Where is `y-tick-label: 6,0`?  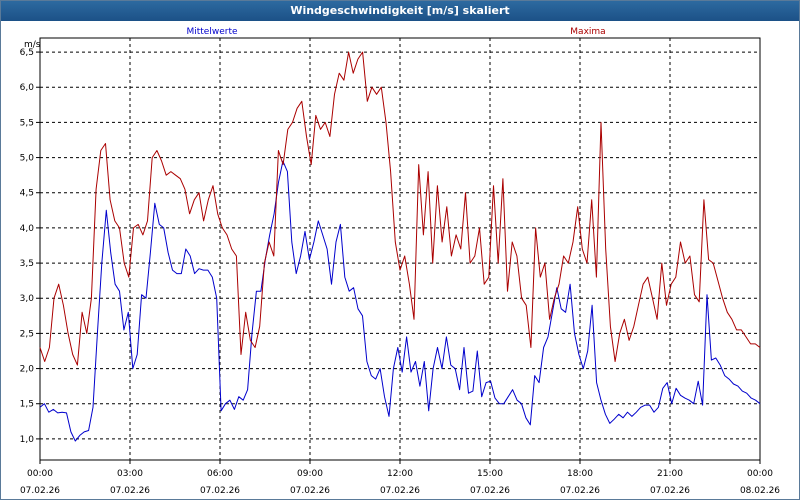
y-tick-label: 6,0 is located at coordinates (27, 88).